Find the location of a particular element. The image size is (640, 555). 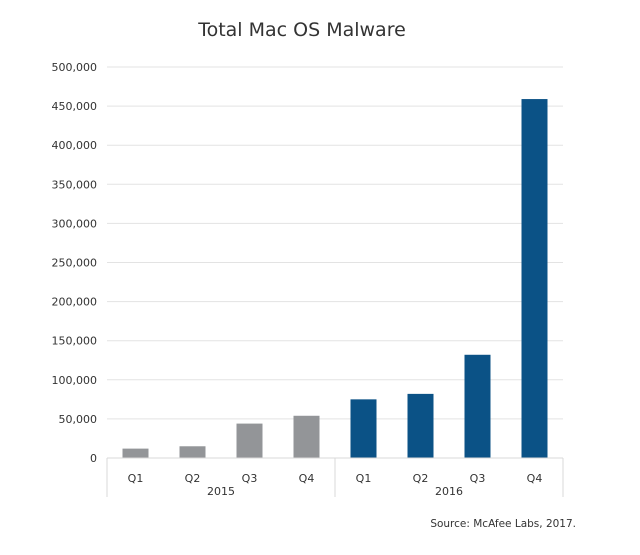

y-tick-label: 350,000 is located at coordinates (75, 184).